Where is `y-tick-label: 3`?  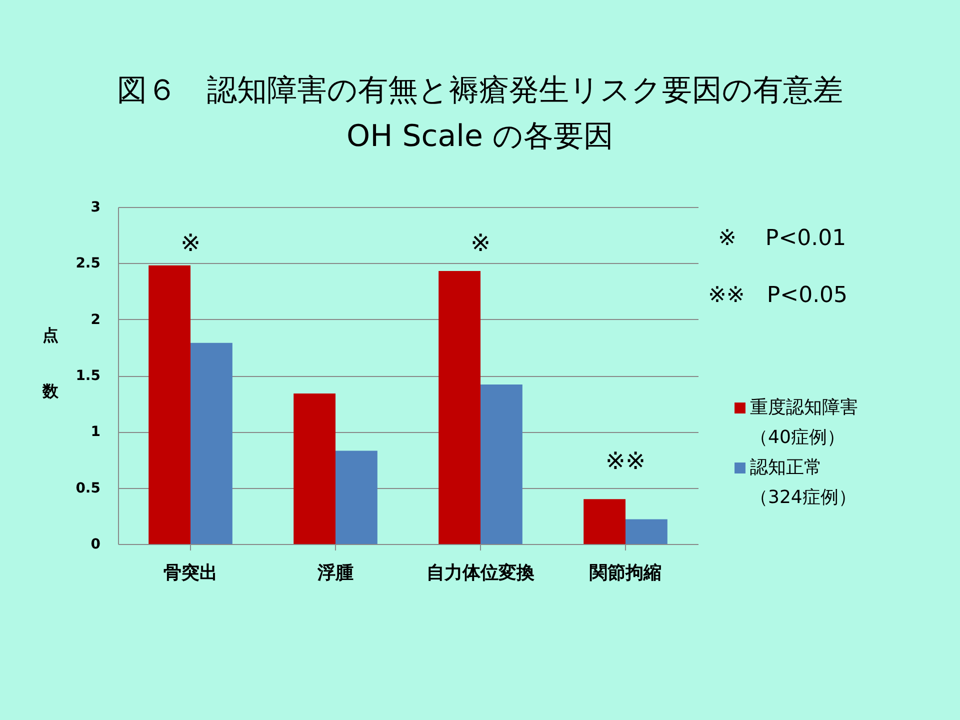
y-tick-label: 3 is located at coordinates (95, 208).